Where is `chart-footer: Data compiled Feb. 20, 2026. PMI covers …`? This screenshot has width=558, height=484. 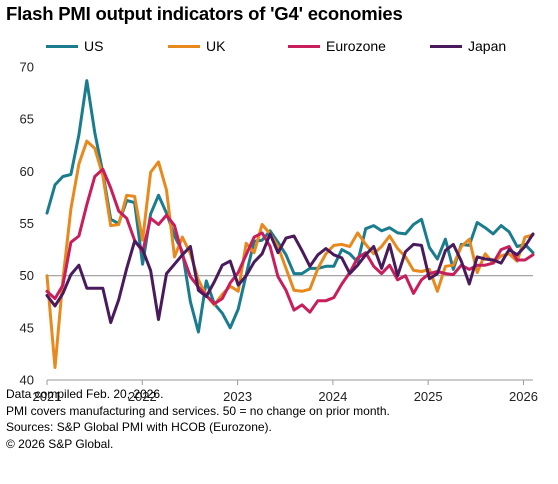 chart-footer: Data compiled Feb. 20, 2026. PMI covers … is located at coordinates (198, 419).